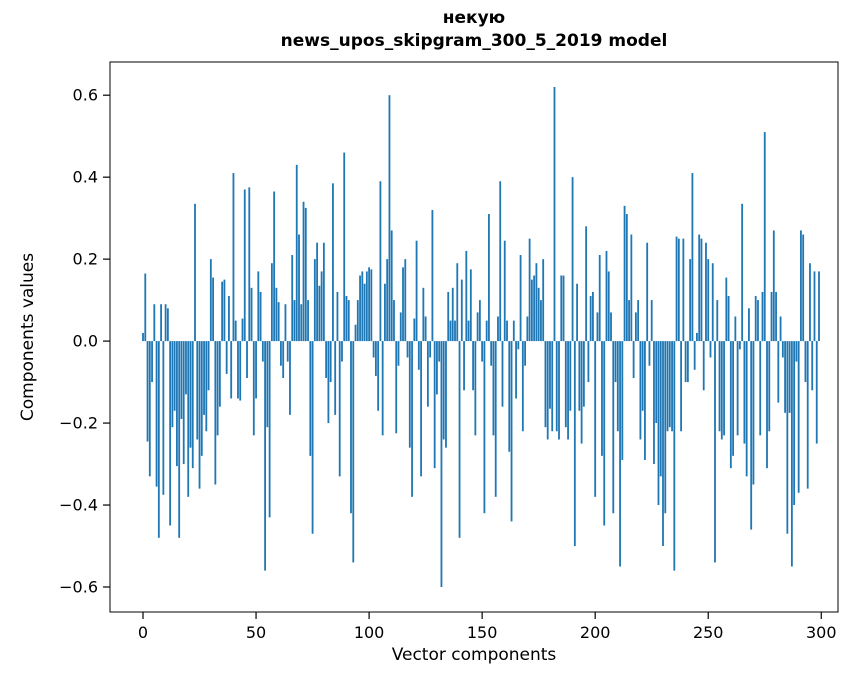 The width and height of the screenshot is (867, 696). Describe the element at coordinates (474, 655) in the screenshot. I see `x-axis-label: Vector components` at that location.